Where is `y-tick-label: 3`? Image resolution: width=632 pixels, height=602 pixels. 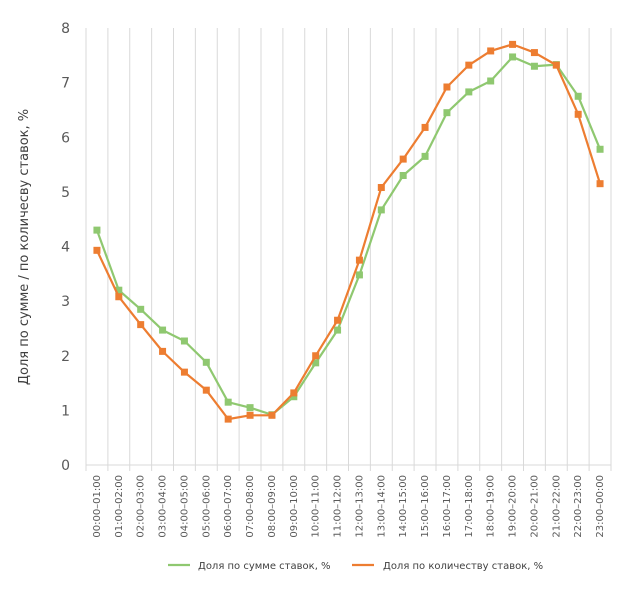
y-tick-label: 3 is located at coordinates (65, 302).